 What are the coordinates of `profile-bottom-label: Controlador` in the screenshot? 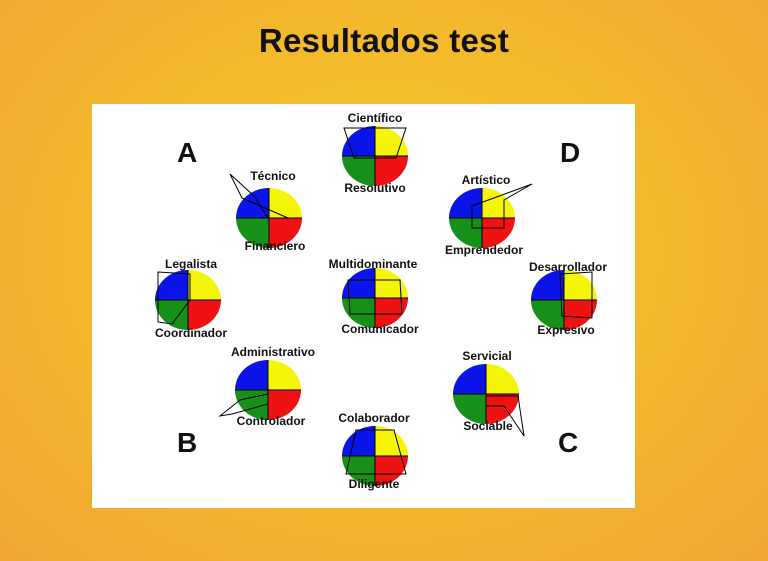 It's located at (271, 421).